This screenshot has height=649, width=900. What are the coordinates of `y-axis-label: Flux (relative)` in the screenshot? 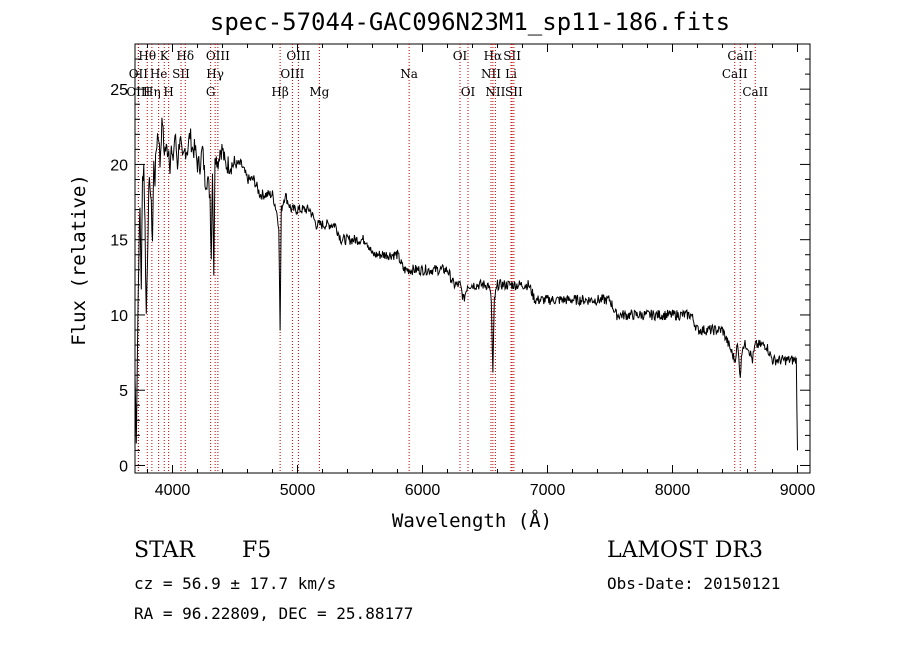 It's located at (79, 260).